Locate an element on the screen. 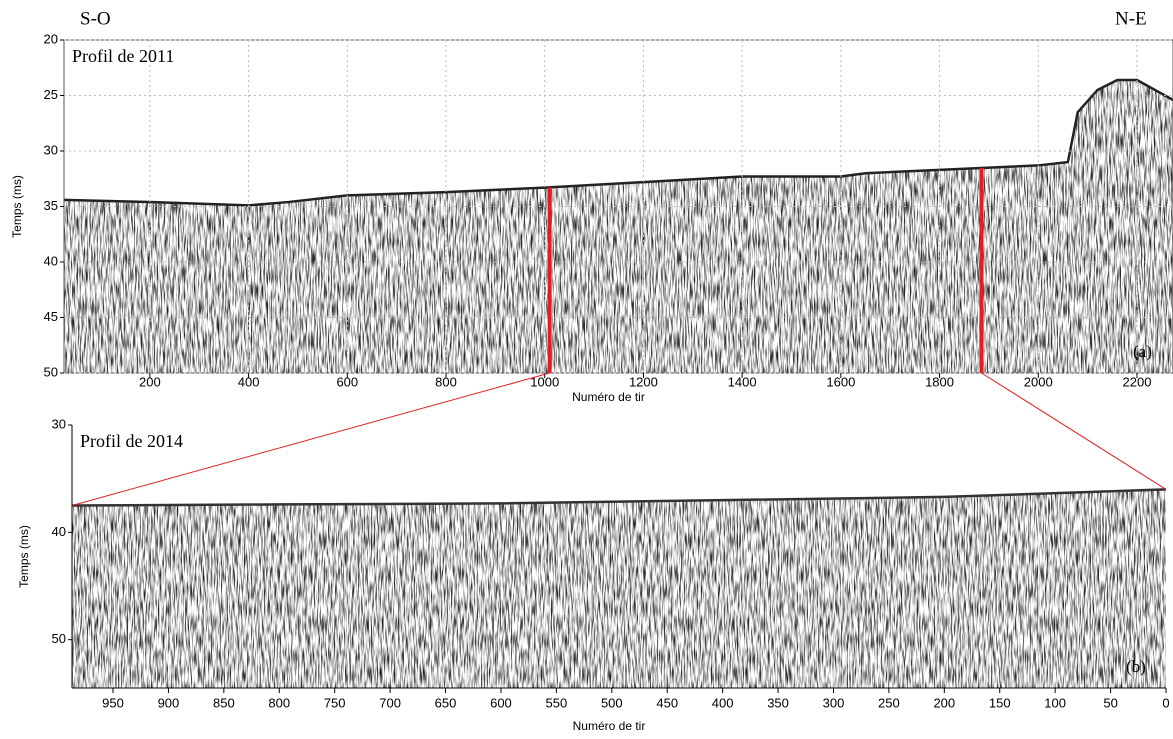  x-tick-label: 1000 is located at coordinates (544, 381).